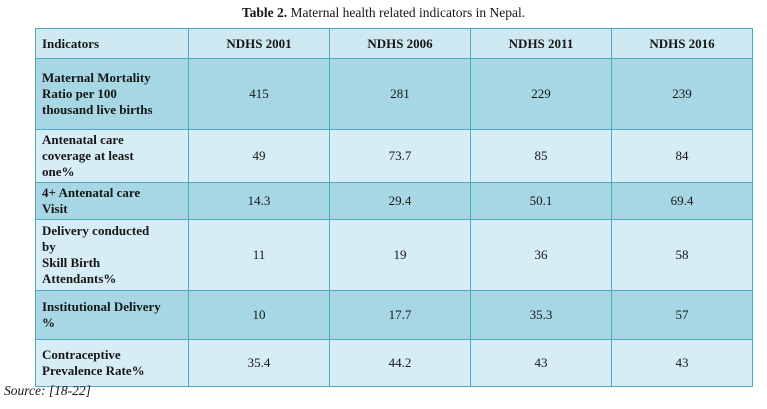 The height and width of the screenshot is (409, 767). What do you see at coordinates (112, 315) in the screenshot?
I see `indicator-cell: Institutional Delivery %` at bounding box center [112, 315].